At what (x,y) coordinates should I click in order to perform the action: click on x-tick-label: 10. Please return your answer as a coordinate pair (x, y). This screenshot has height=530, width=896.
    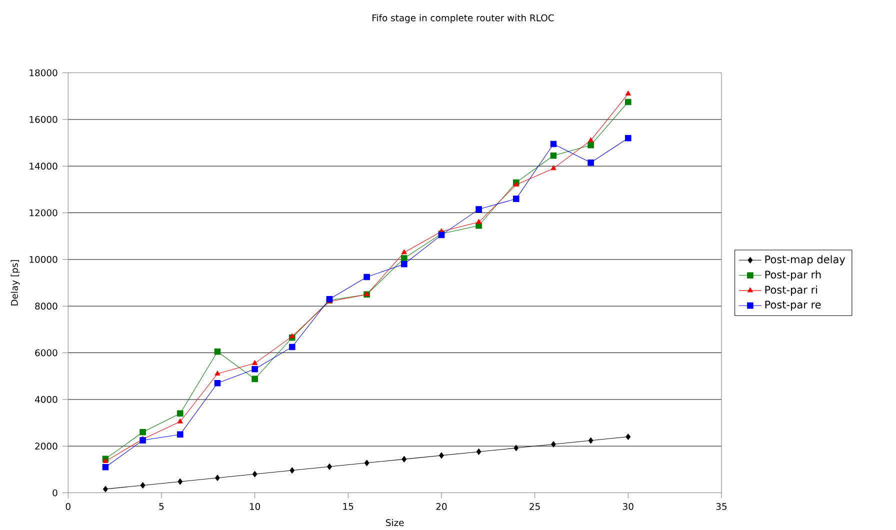
    Looking at the image, I should click on (255, 506).